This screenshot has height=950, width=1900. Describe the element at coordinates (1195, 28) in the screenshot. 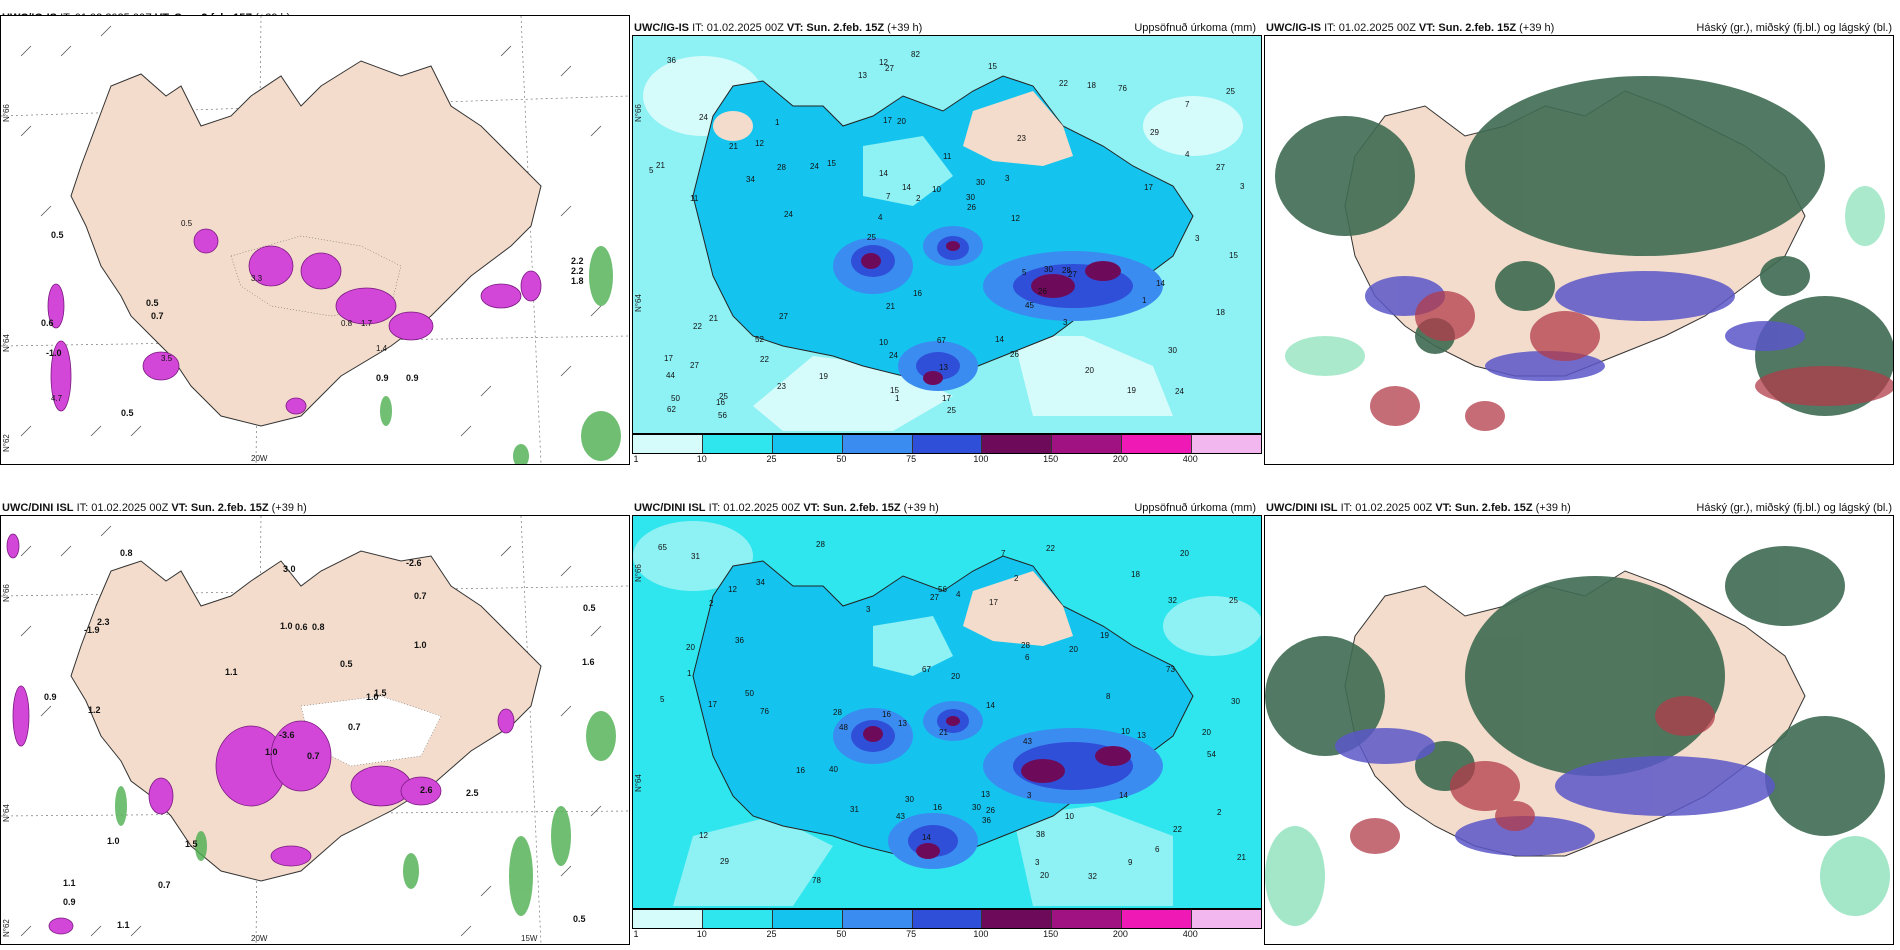

I see `panel-variable-label: Uppsöfnuð úrkoma (mm)` at that location.